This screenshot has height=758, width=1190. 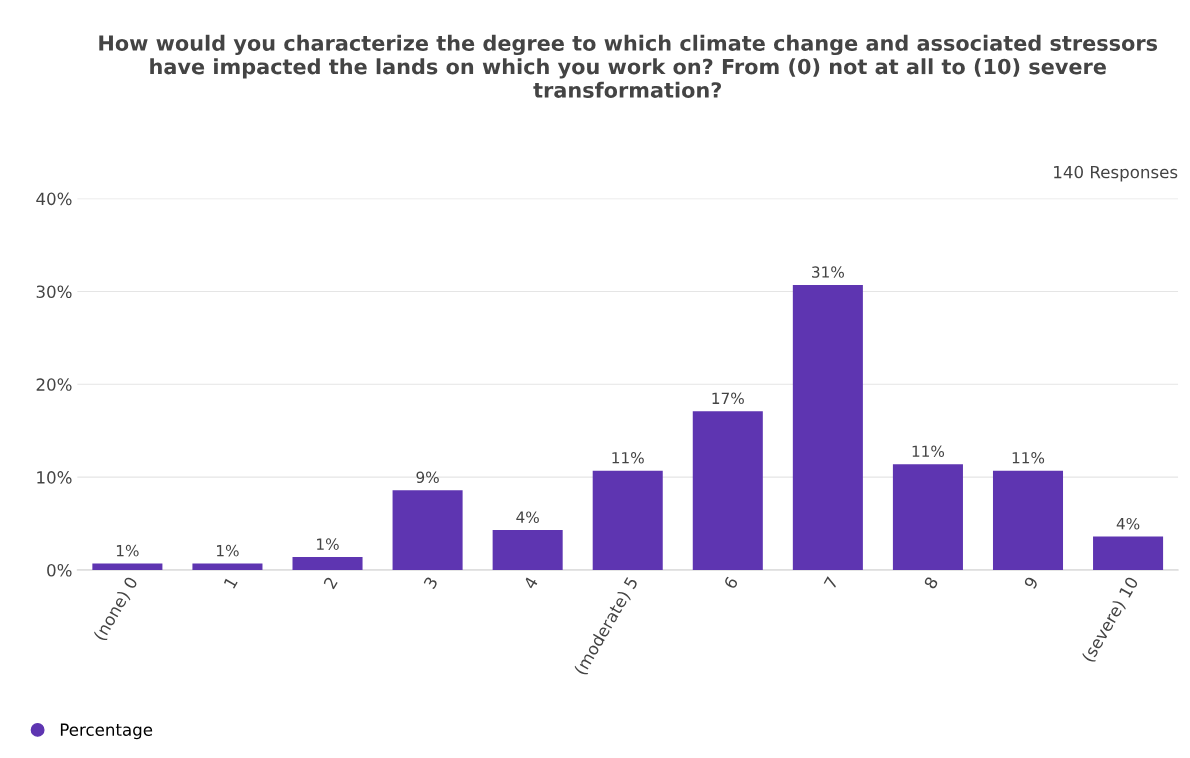 I want to click on text: 140 Responses, so click(x=1116, y=173).